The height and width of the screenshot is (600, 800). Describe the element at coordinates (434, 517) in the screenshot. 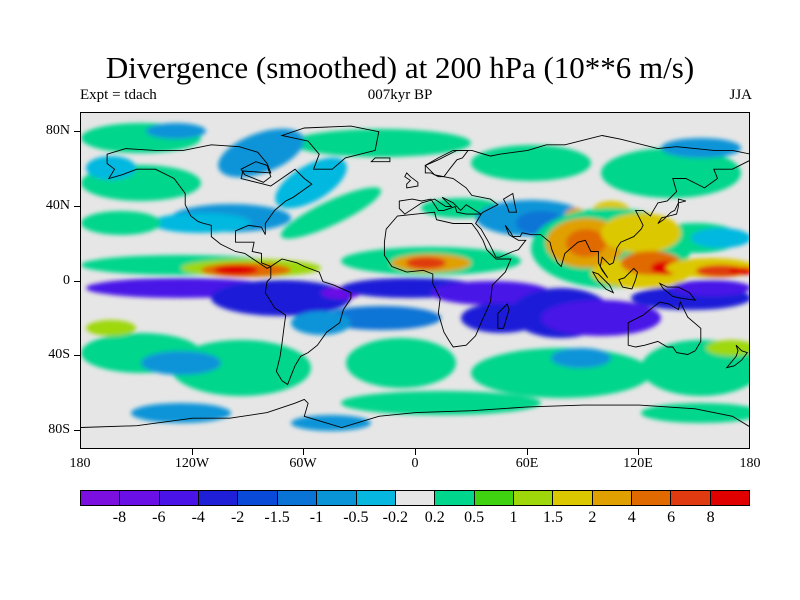

I see `colorbar-label: 0.2` at that location.